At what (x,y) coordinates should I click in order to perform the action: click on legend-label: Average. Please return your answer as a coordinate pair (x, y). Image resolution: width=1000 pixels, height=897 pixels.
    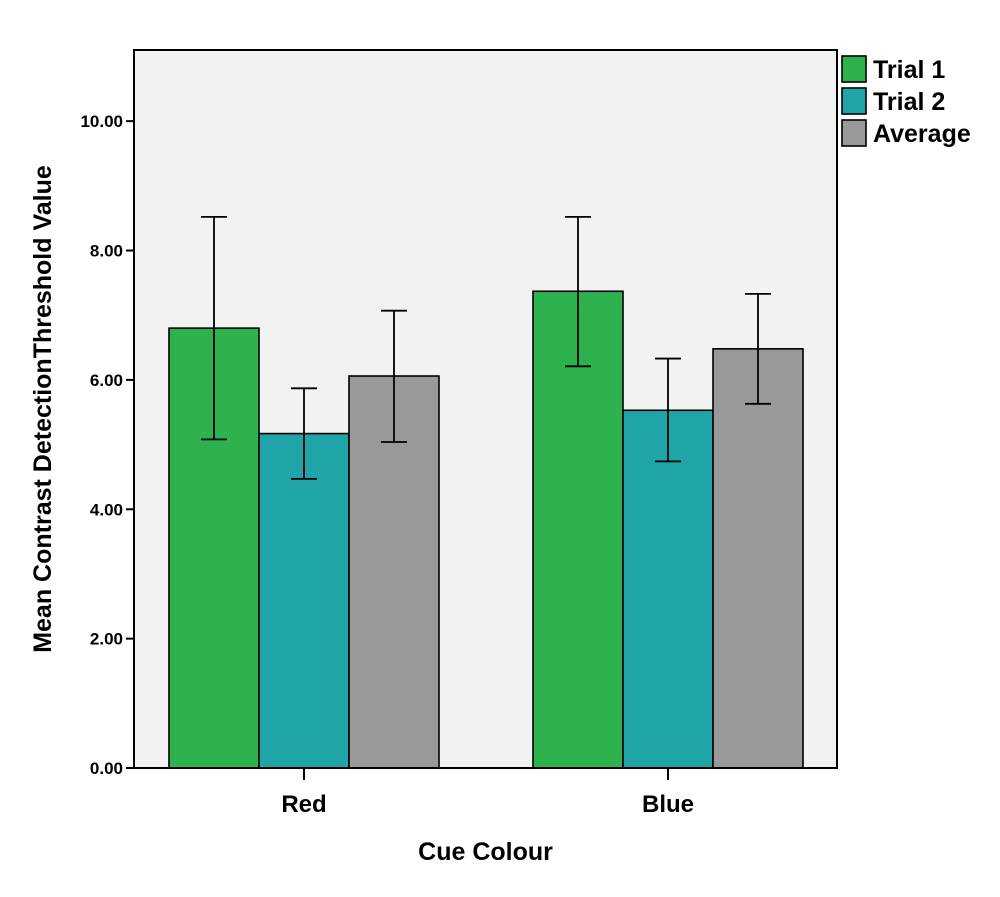
    Looking at the image, I should click on (922, 134).